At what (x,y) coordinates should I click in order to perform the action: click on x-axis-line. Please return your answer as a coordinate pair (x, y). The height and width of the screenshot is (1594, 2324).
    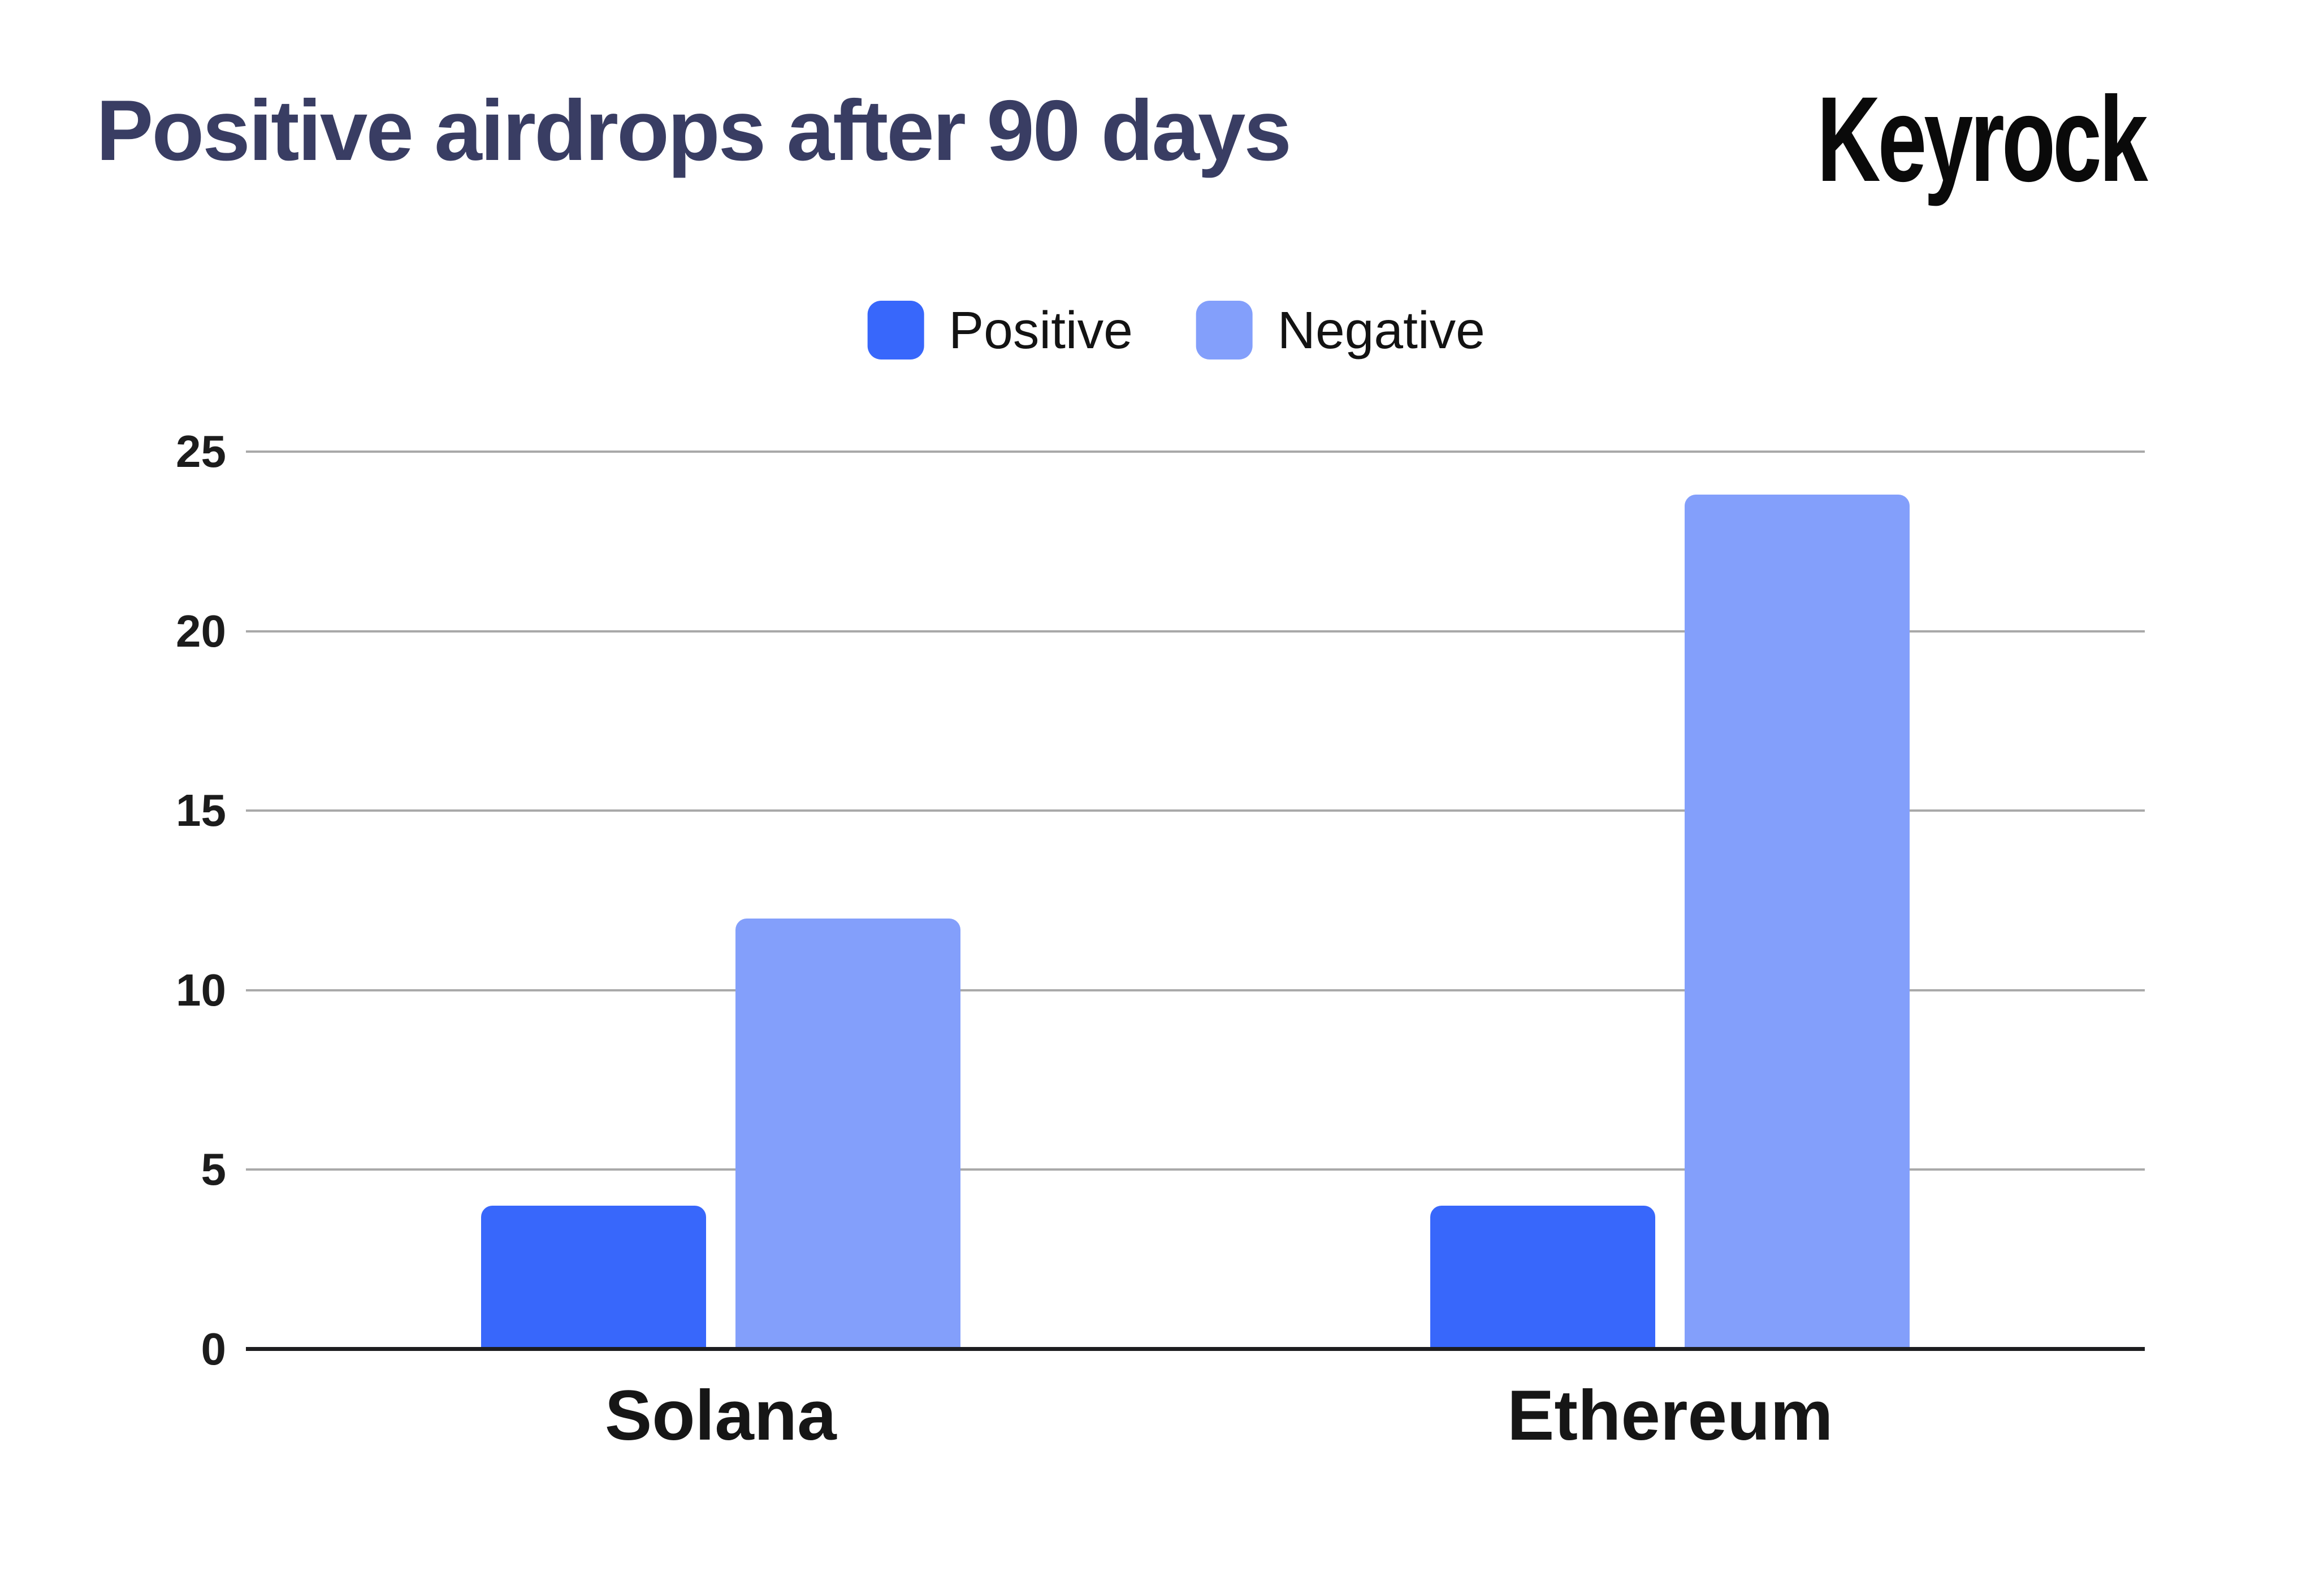
    Looking at the image, I should click on (1195, 1349).